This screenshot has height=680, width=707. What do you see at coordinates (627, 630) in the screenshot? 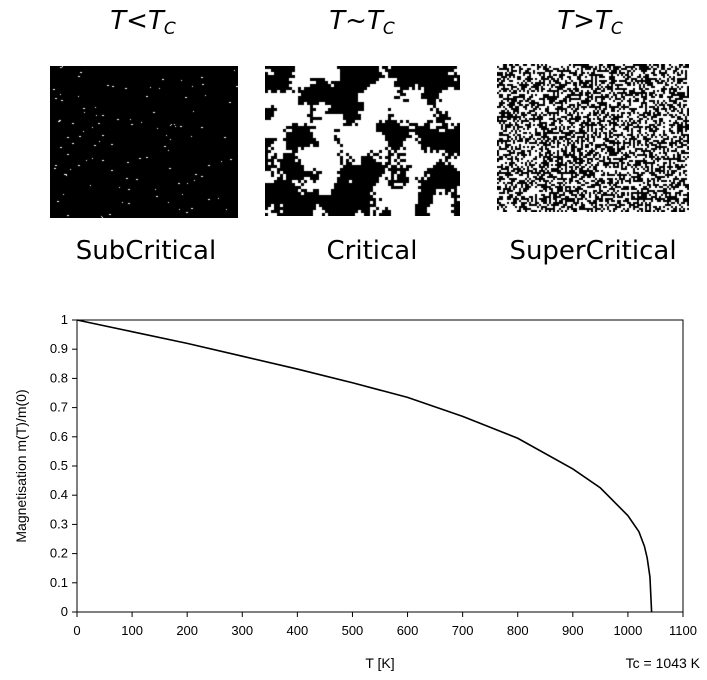
I see `x-tick-label: 1000` at bounding box center [627, 630].